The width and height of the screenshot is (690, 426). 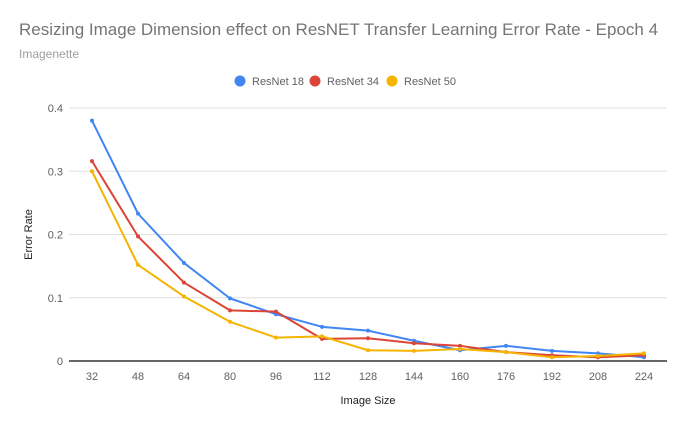 I want to click on y-tick-label: 0.4, so click(x=55, y=109).